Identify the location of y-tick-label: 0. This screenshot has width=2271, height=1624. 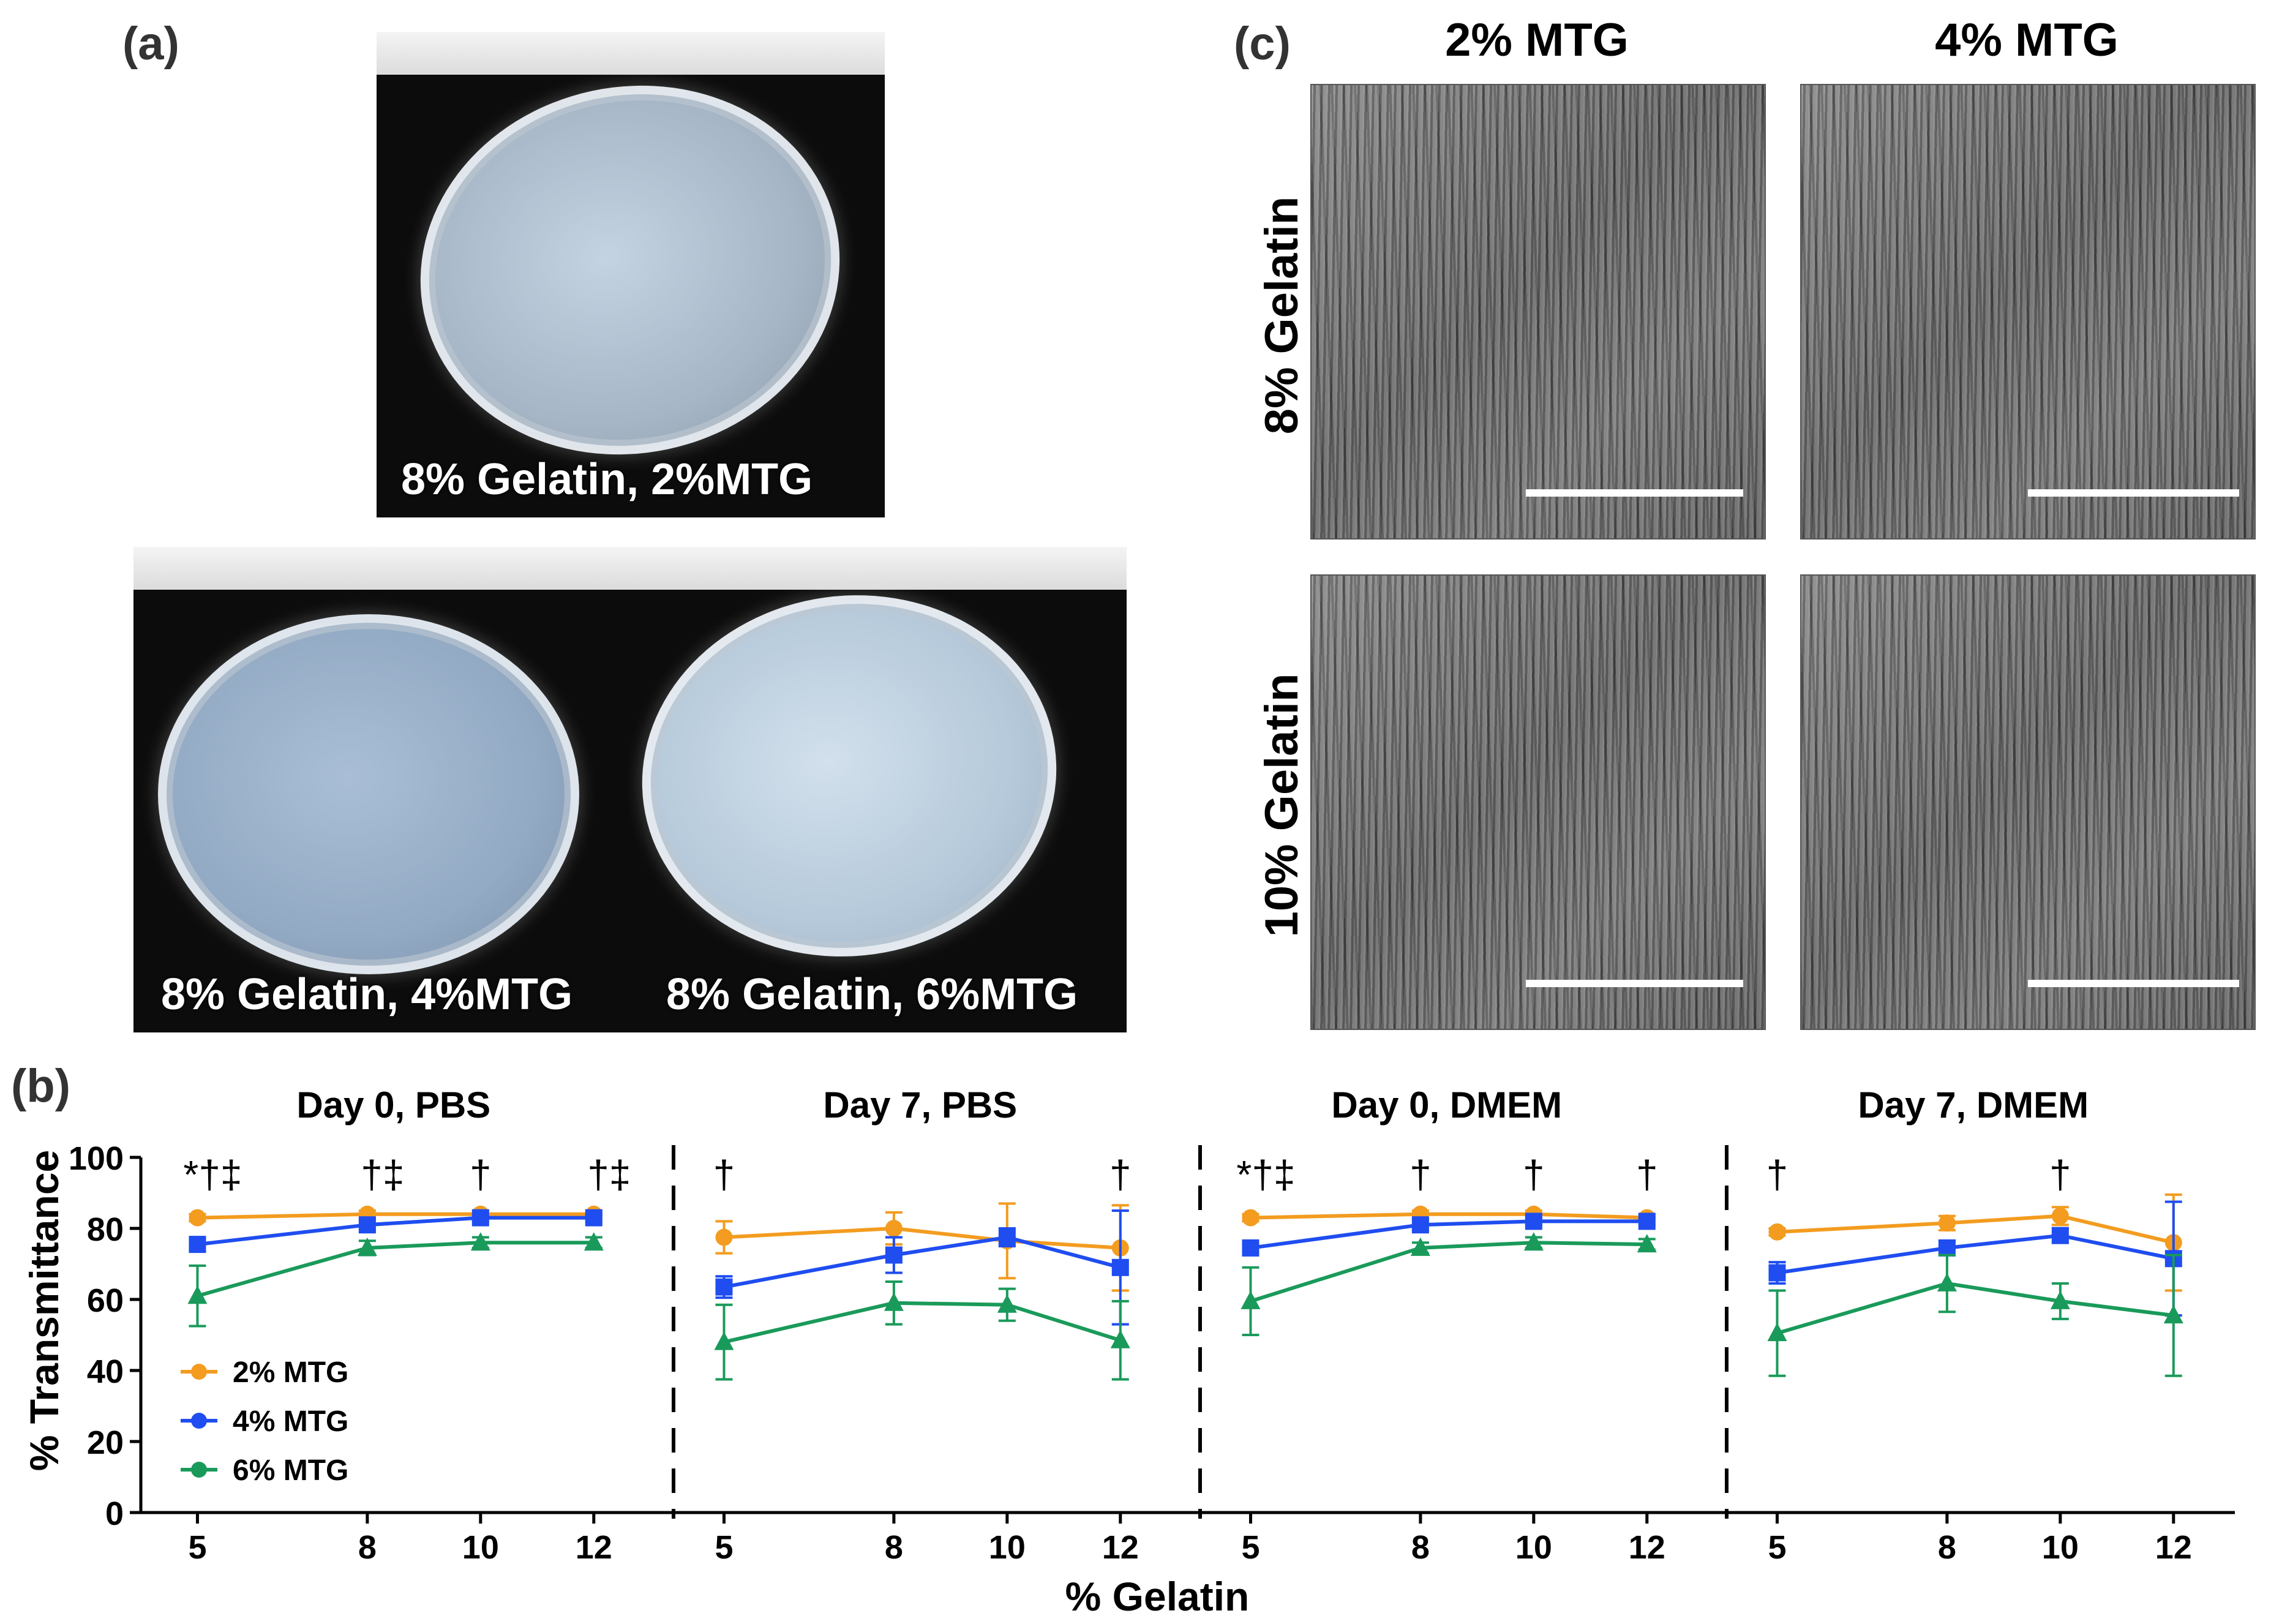
(114, 1513).